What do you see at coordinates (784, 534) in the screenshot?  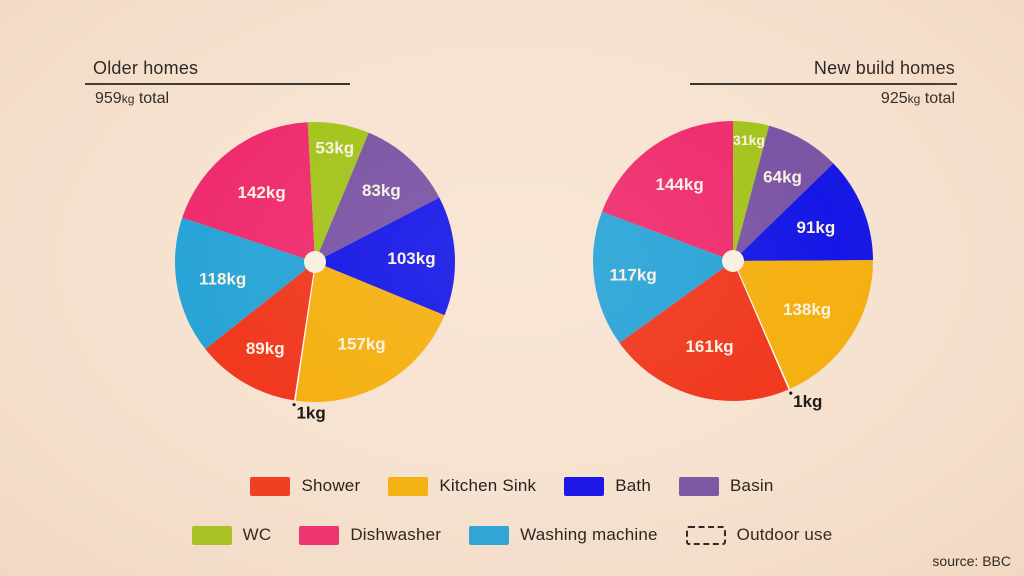 I see `legend-label: Outdoor use` at bounding box center [784, 534].